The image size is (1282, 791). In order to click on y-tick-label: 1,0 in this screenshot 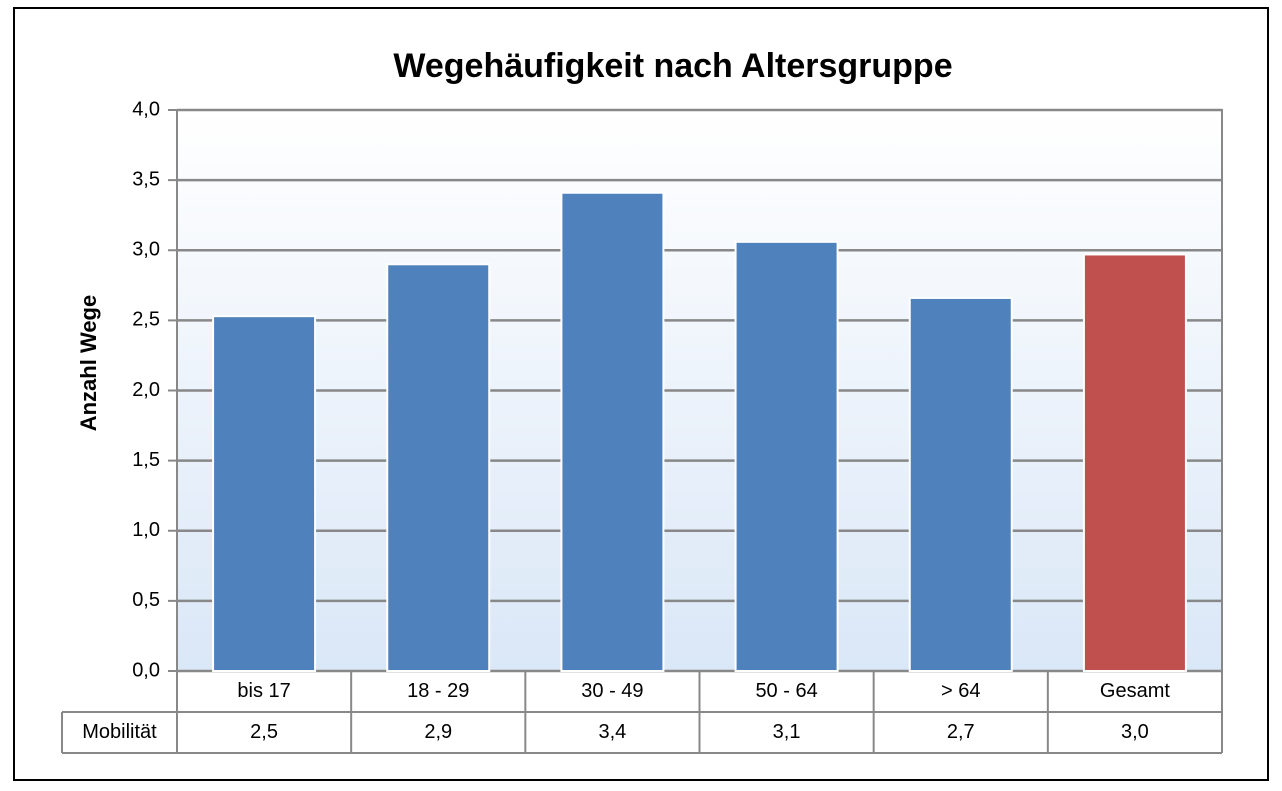, I will do `click(146, 530)`.